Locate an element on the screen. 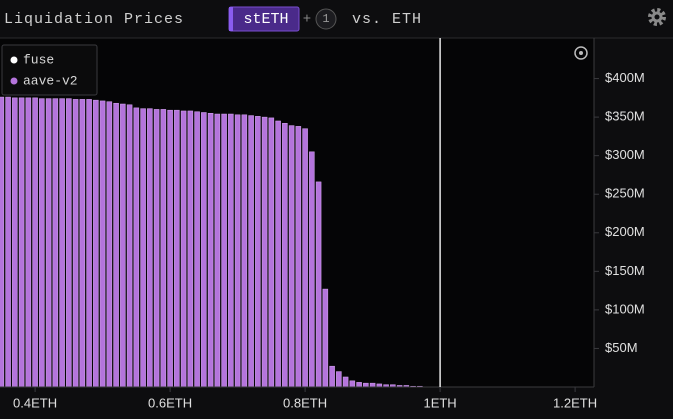  y-tick-label: $150M is located at coordinates (625, 270).